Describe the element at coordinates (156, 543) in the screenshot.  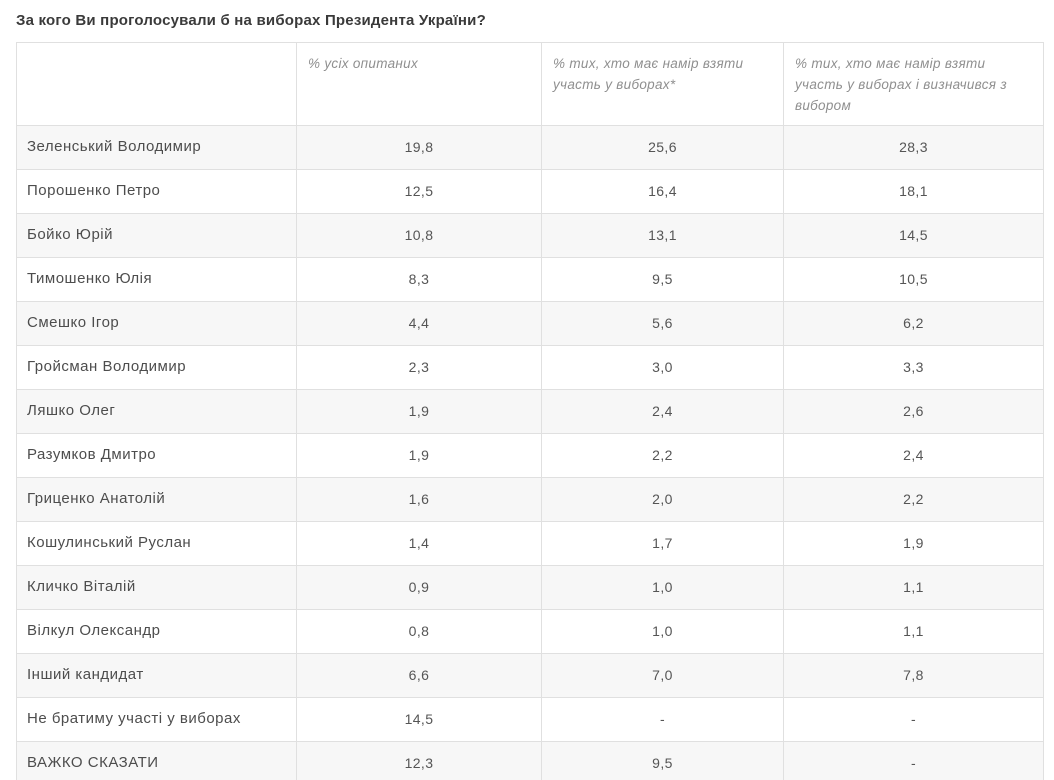
I see `candidate-name-cell: Кошулинський Руслан` at that location.